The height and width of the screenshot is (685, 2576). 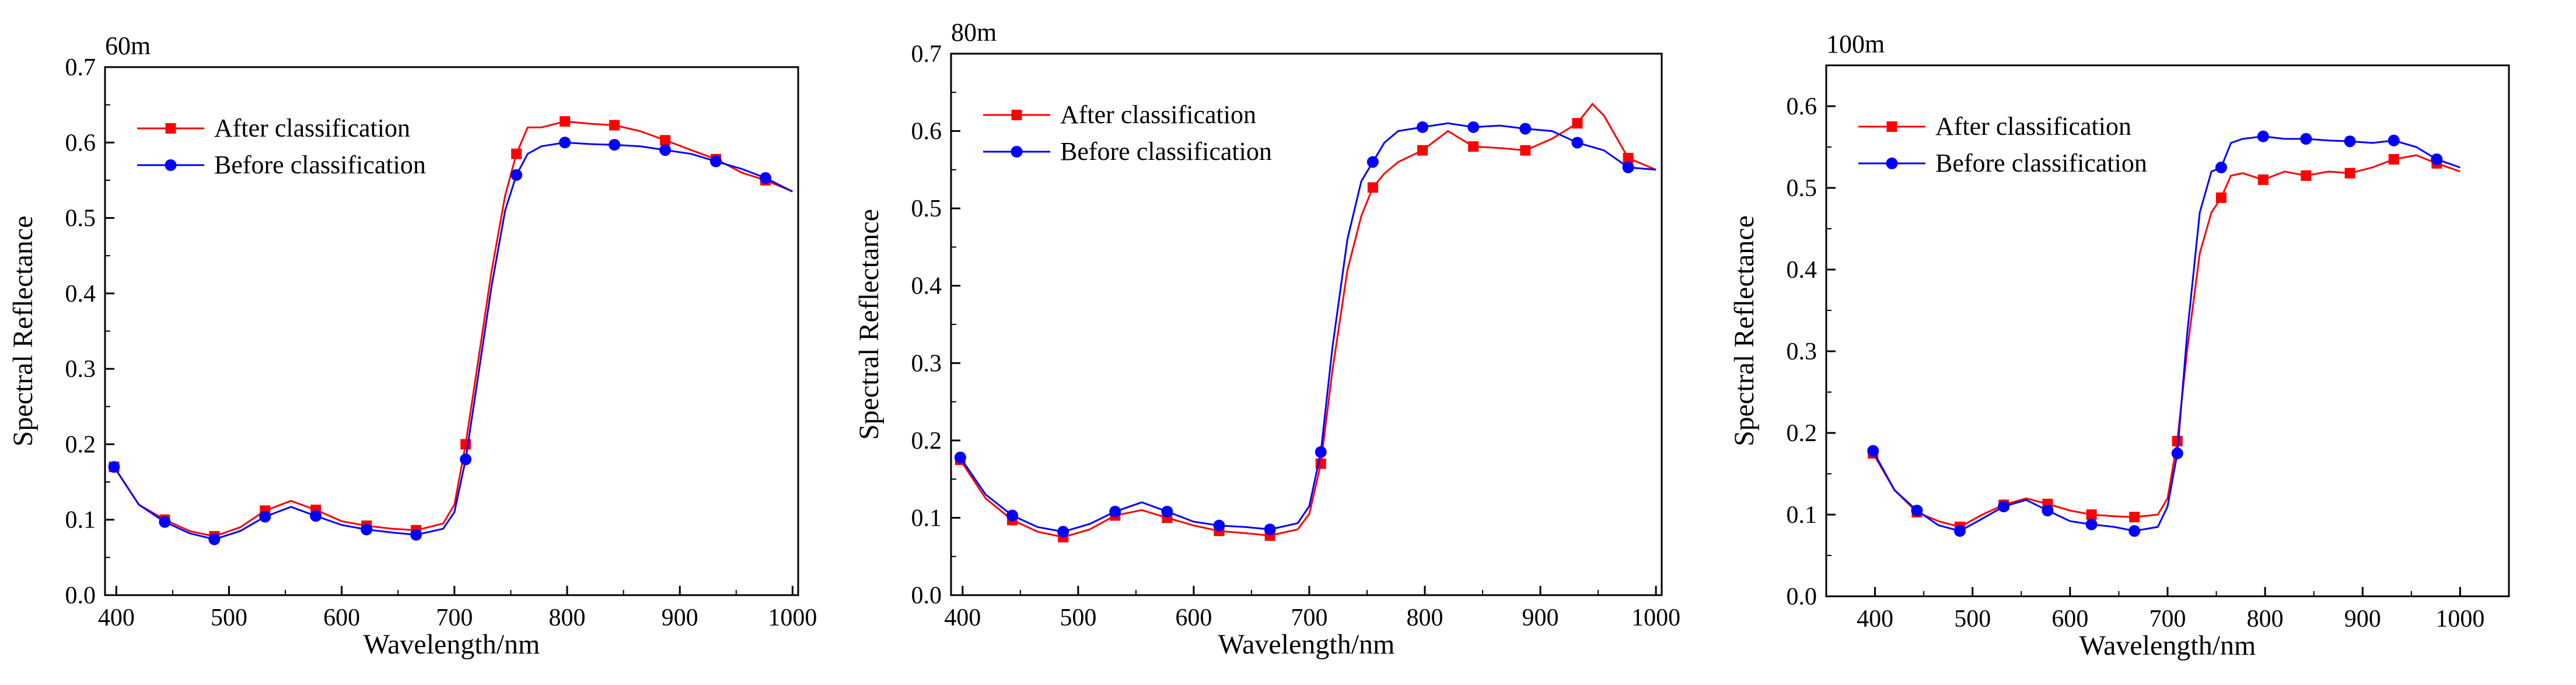 What do you see at coordinates (229, 617) in the screenshot?
I see `x-tick-label: 500` at bounding box center [229, 617].